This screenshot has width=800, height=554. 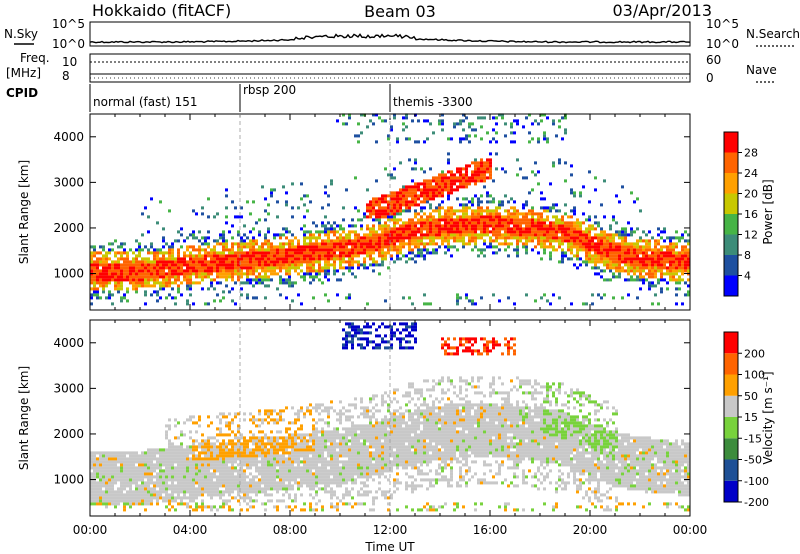 I want to click on x-tick-label: 20:00, so click(x=590, y=530).